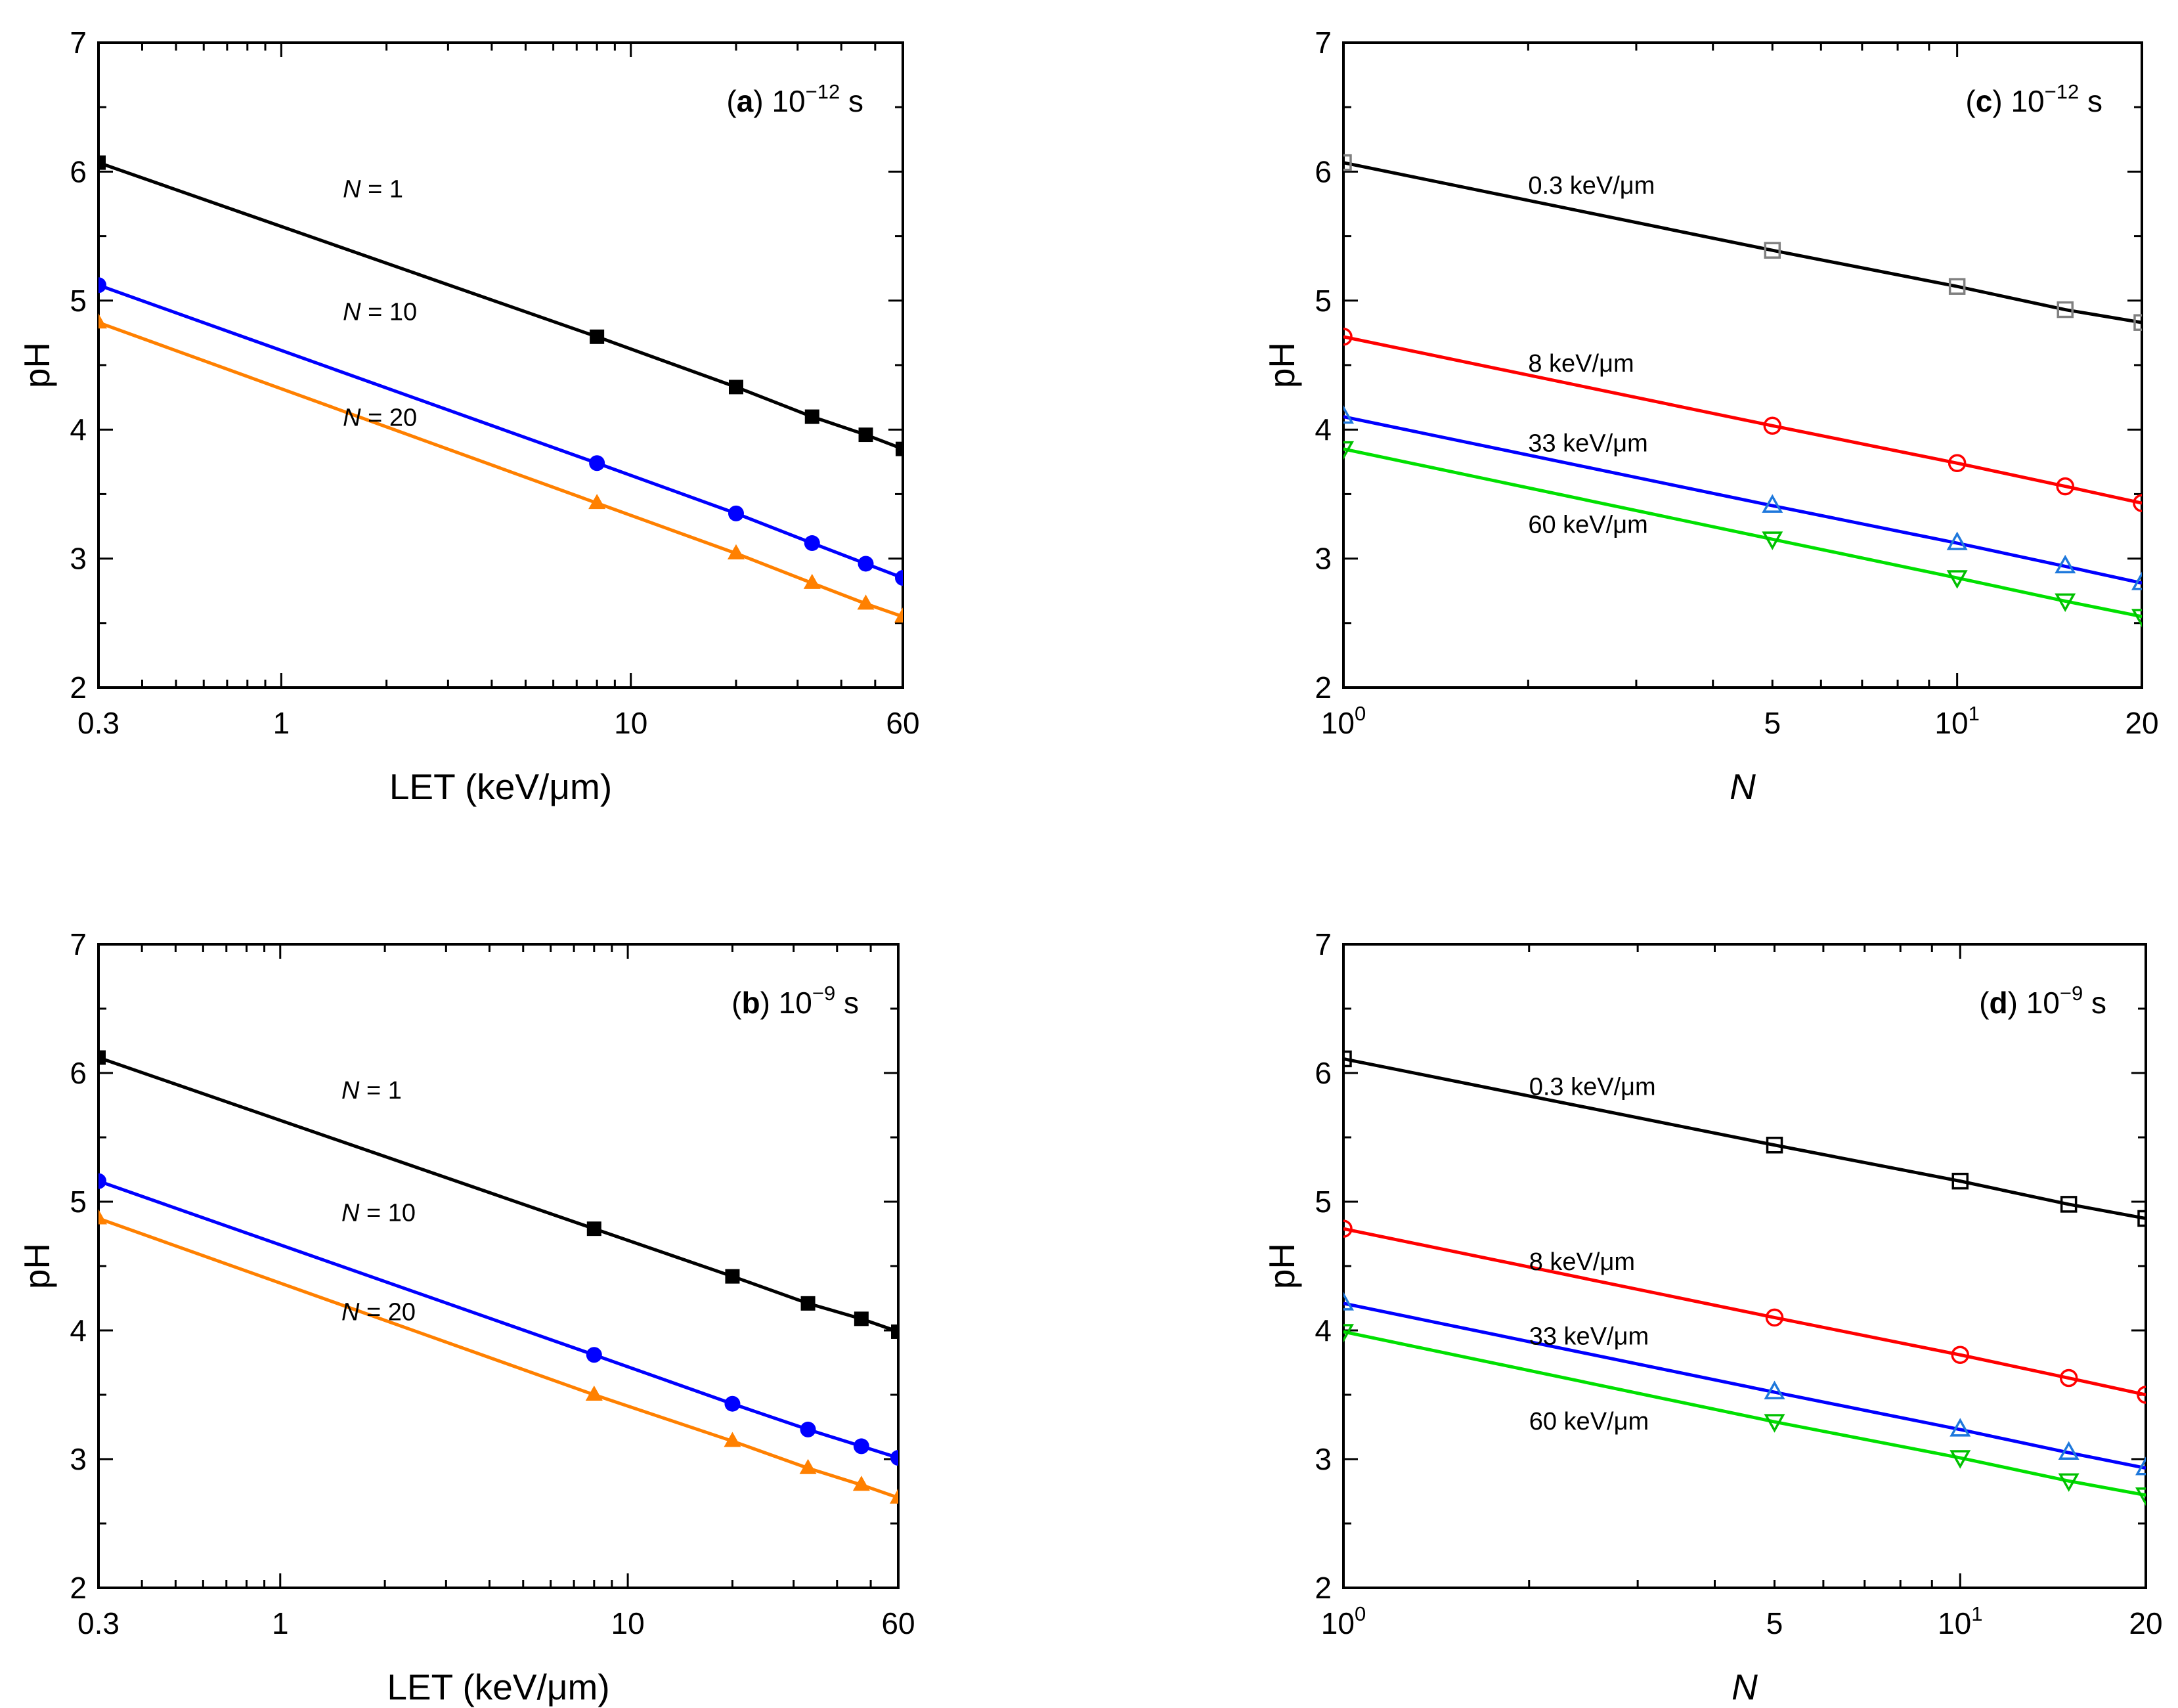 The height and width of the screenshot is (1708, 2178). I want to click on series-annotation: 0.3 keV/μm, so click(1592, 1087).